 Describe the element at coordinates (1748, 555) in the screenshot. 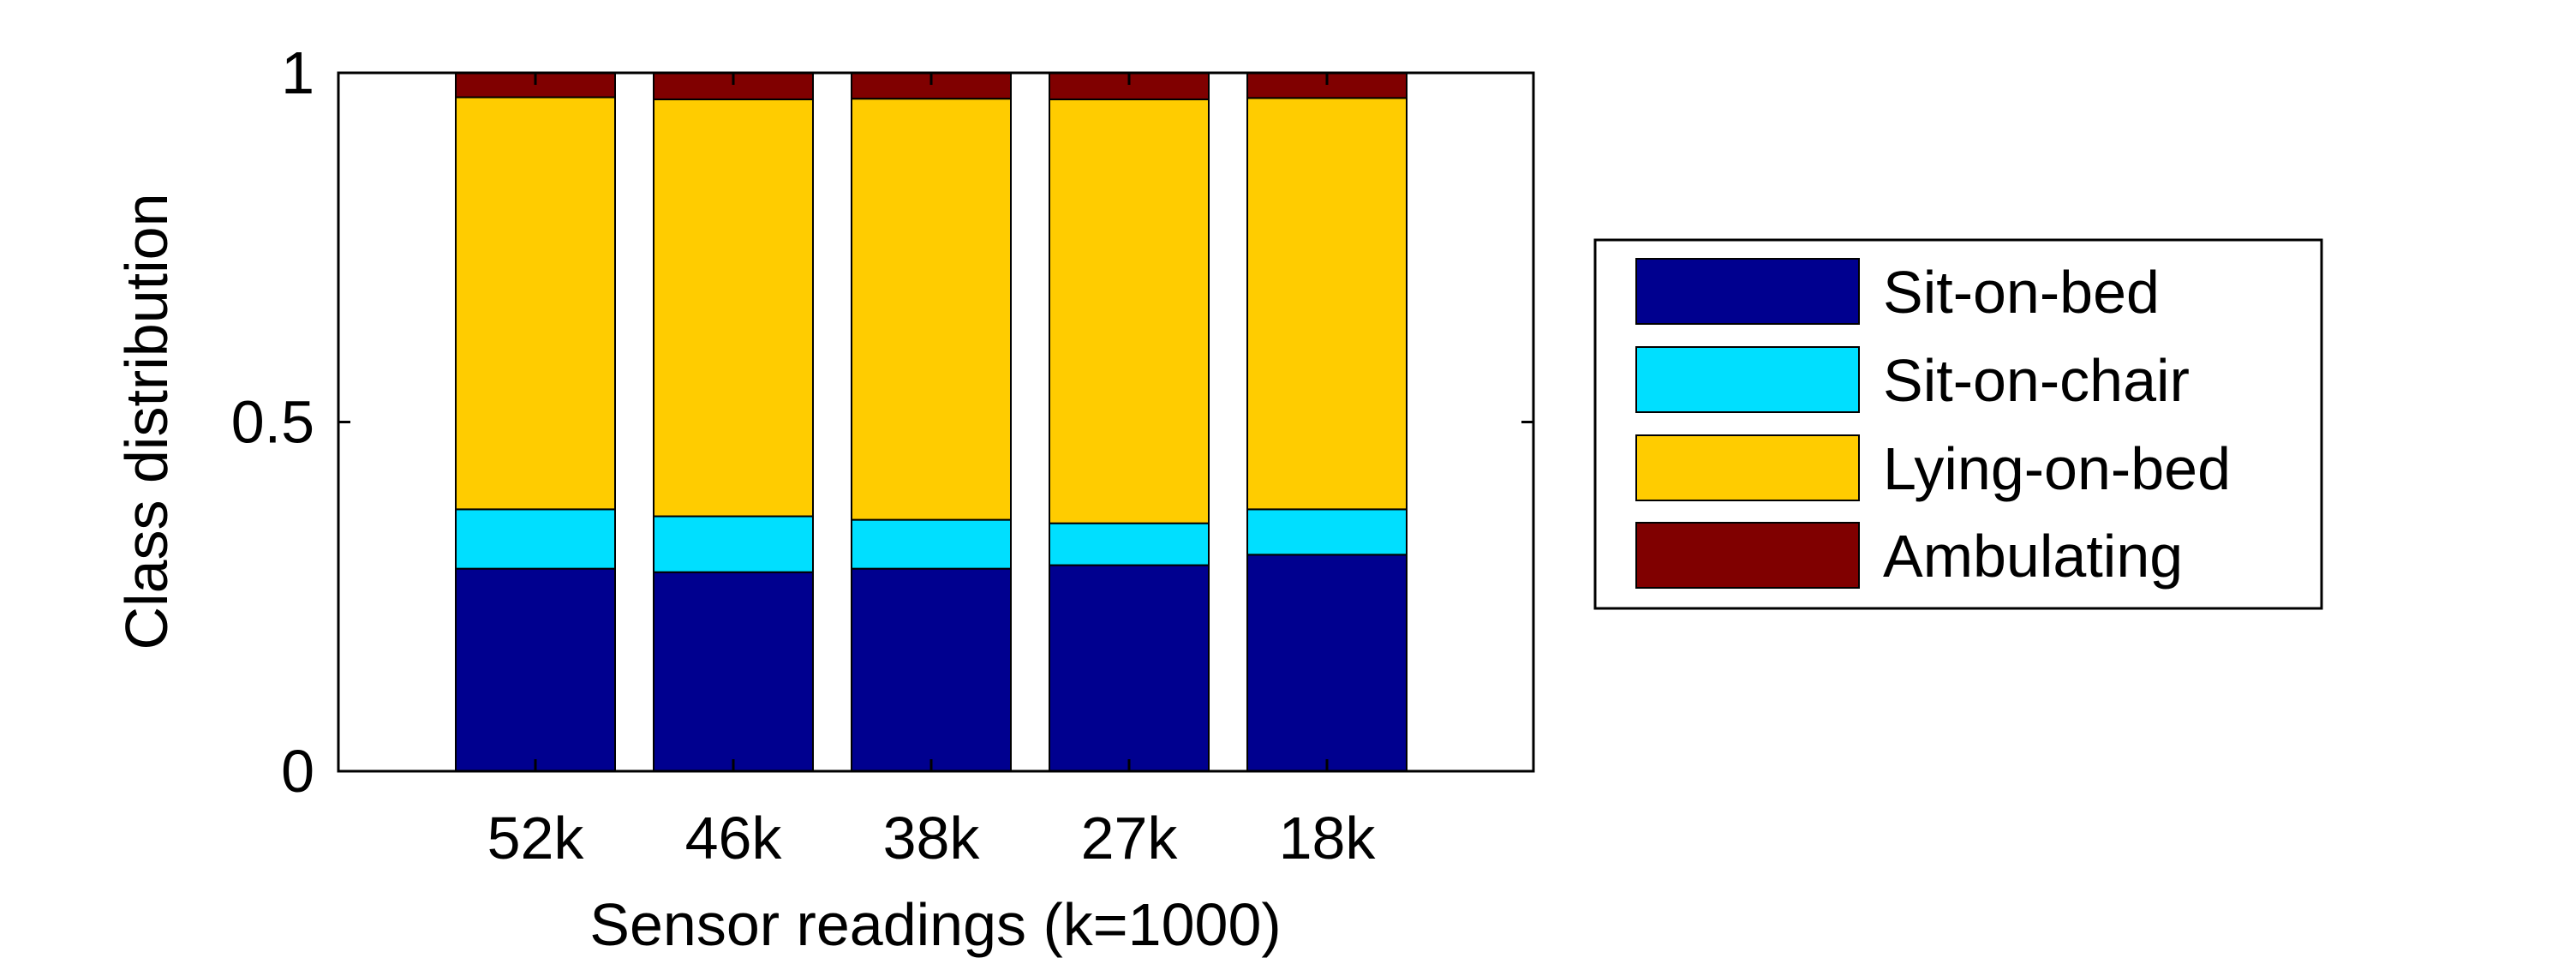

I see `legend-swatch-ambulating` at that location.